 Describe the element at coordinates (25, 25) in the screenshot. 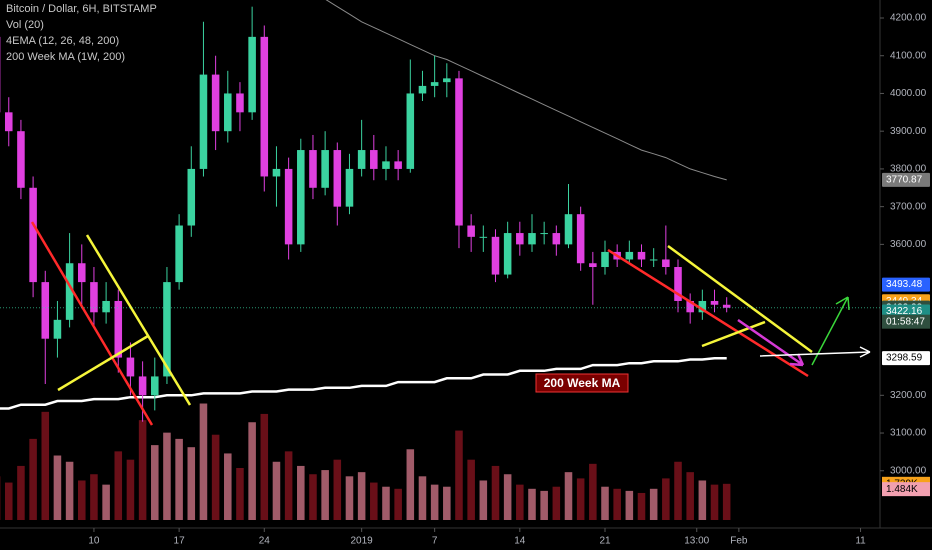

I see `legend-item: Vol (20)` at that location.